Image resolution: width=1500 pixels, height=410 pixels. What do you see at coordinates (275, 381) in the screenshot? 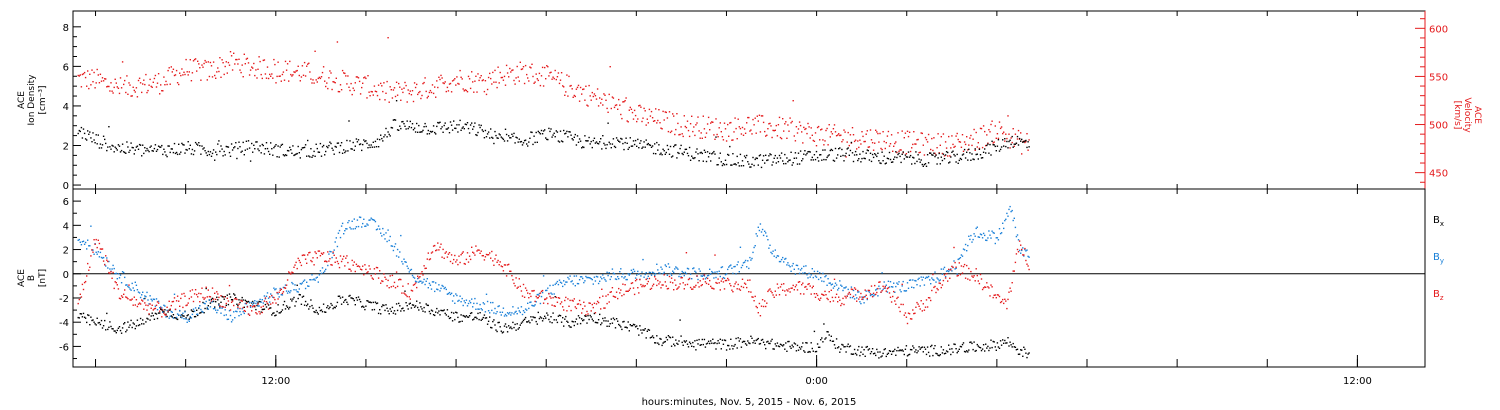
I see `x-tick-label: 12:00` at bounding box center [275, 381].